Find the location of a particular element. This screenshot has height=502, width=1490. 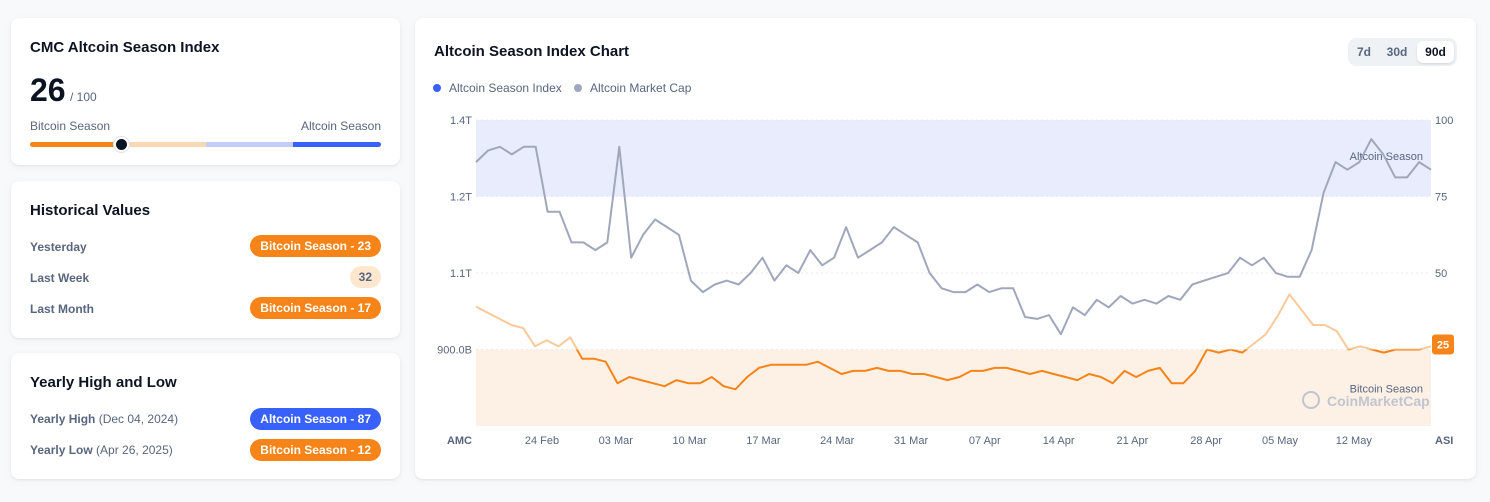

range-90d-button: 90d is located at coordinates (1435, 52).